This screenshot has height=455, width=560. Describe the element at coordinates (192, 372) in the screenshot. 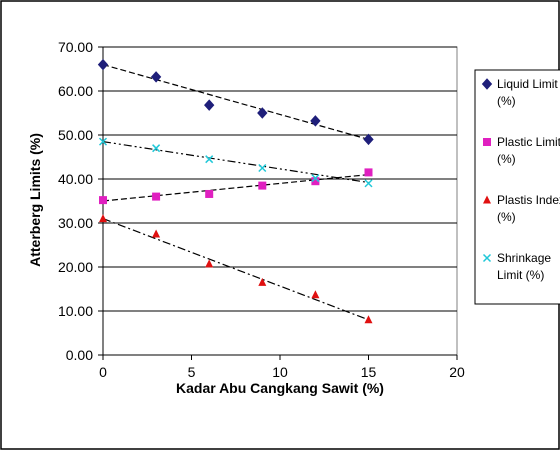

I see `x-tick-label-1: 5` at that location.